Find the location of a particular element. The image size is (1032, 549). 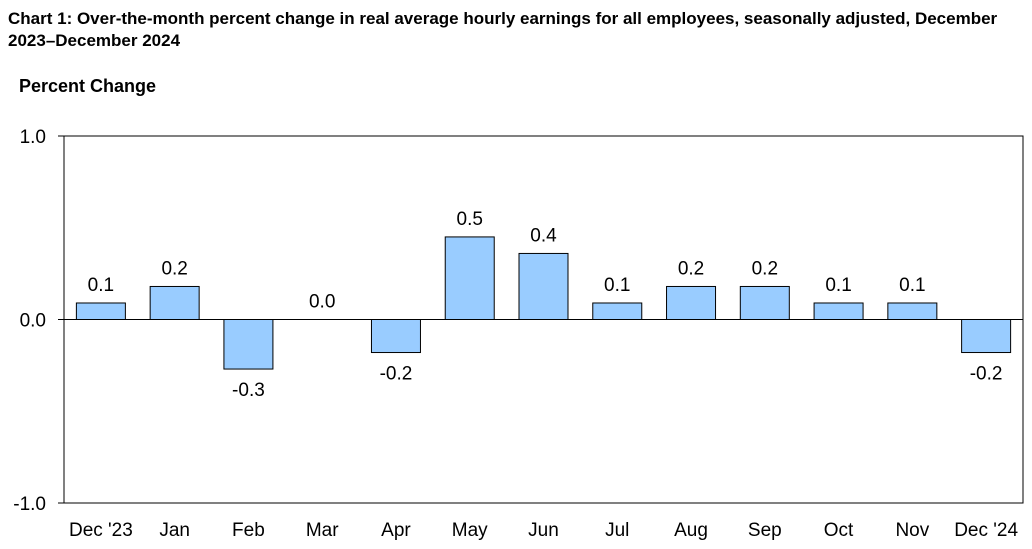

x-tick-label-10: Oct is located at coordinates (839, 530).